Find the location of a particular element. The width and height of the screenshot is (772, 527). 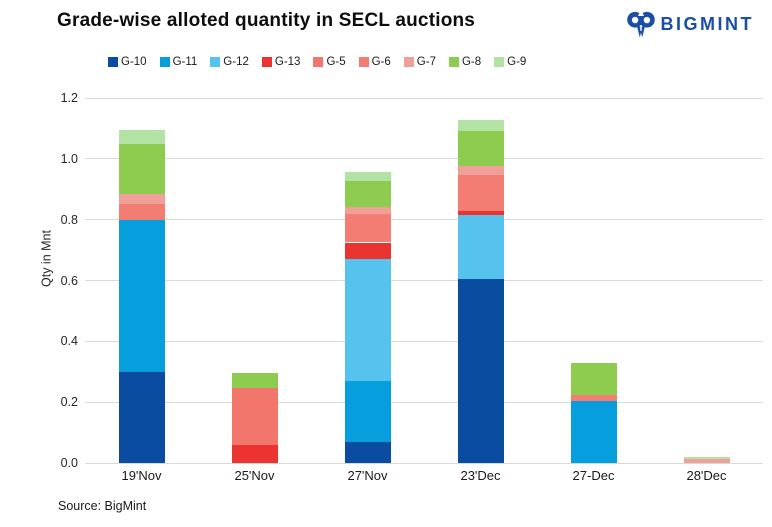

x-tick-label: 27'Nov is located at coordinates (367, 475).